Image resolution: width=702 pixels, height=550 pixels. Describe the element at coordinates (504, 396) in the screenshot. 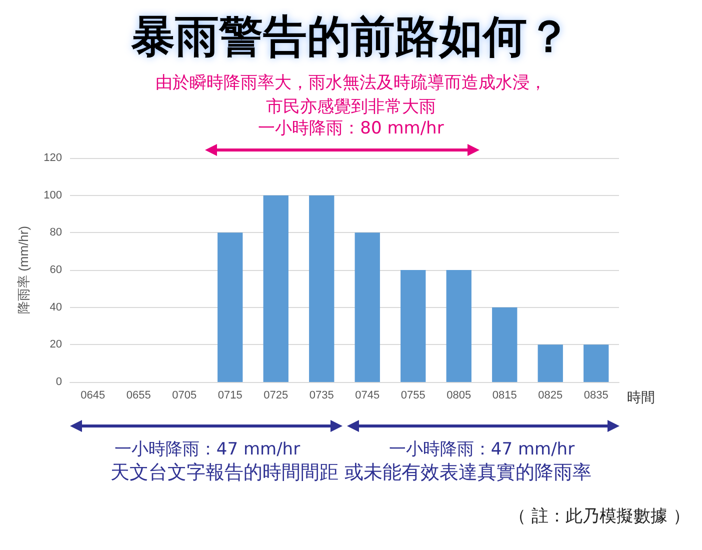

I see `x-tick-label: 0815` at that location.